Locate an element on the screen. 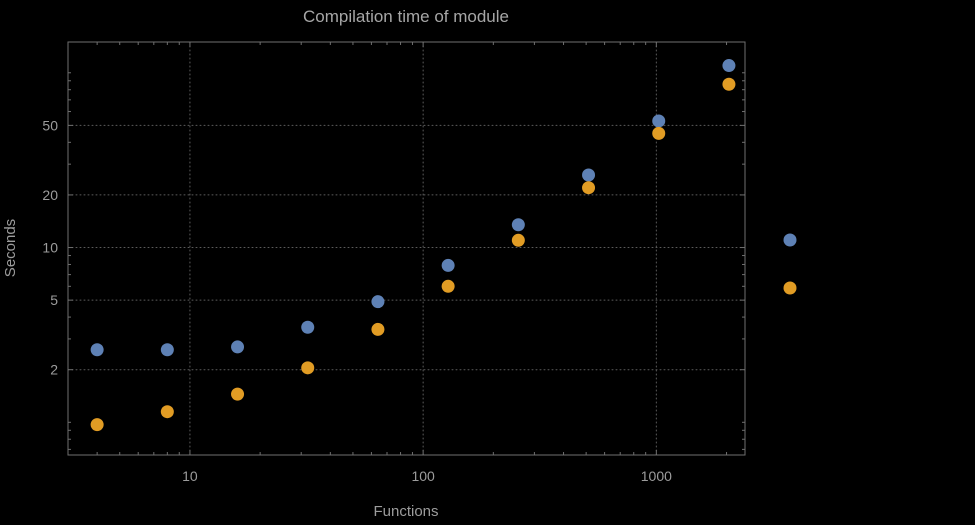 The image size is (975, 525). legend-layer is located at coordinates (790, 264).